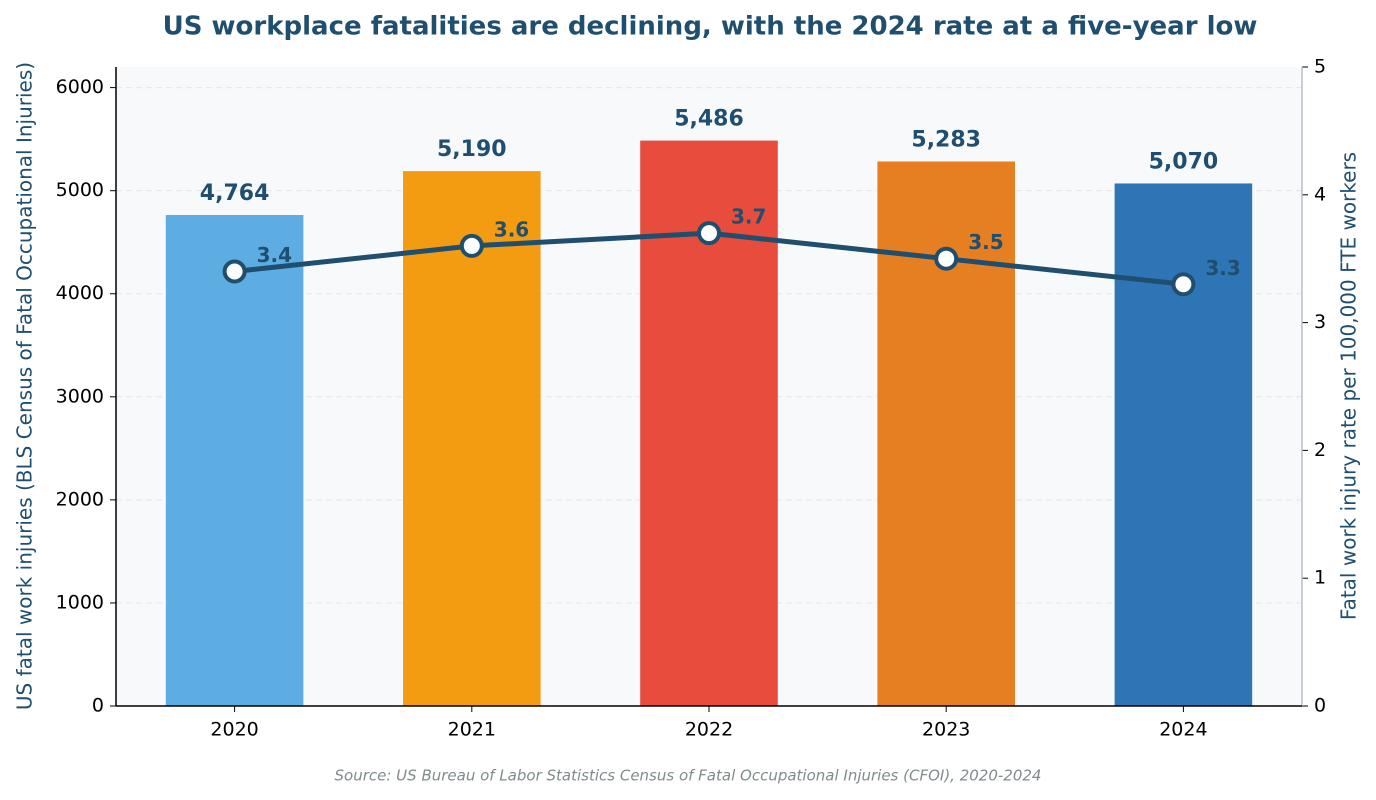 The height and width of the screenshot is (800, 1376). What do you see at coordinates (1320, 450) in the screenshot?
I see `y2-tick-label: 2` at bounding box center [1320, 450].